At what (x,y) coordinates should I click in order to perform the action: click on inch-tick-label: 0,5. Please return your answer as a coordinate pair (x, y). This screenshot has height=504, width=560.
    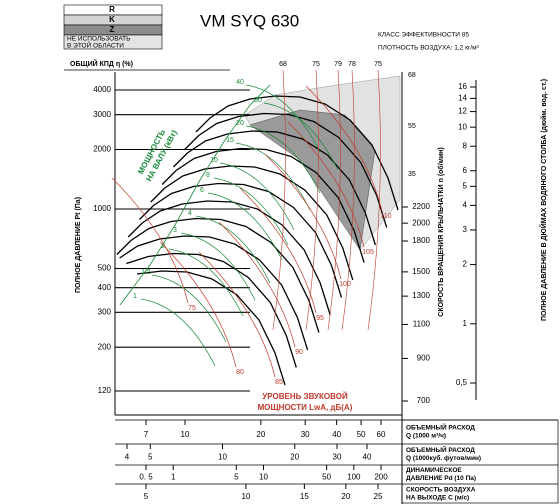
    Looking at the image, I should click on (462, 382).